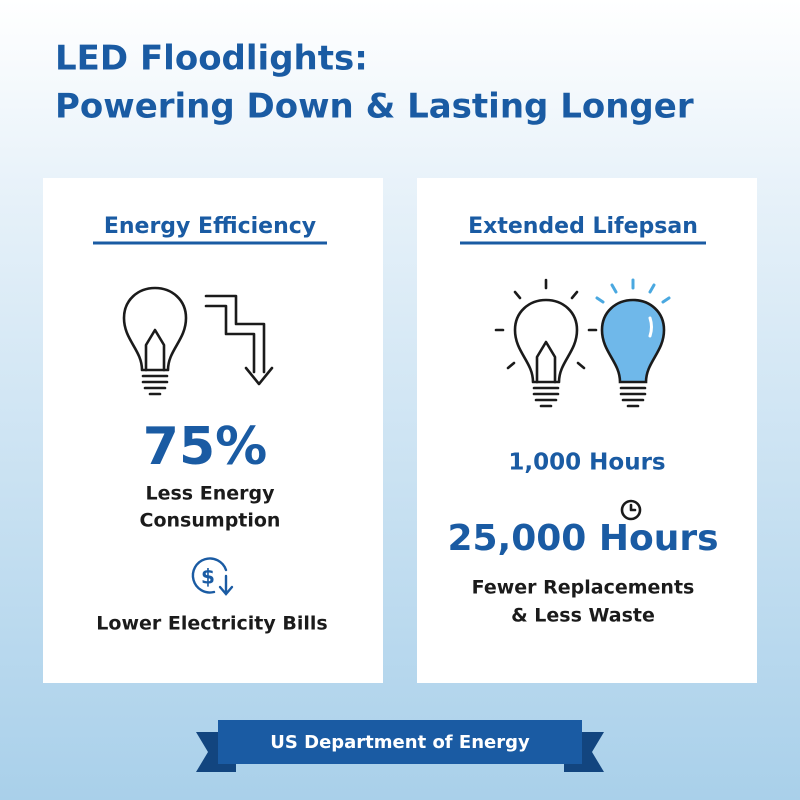  What do you see at coordinates (211, 494) in the screenshot?
I see `stat-caption: Less Energy` at bounding box center [211, 494].